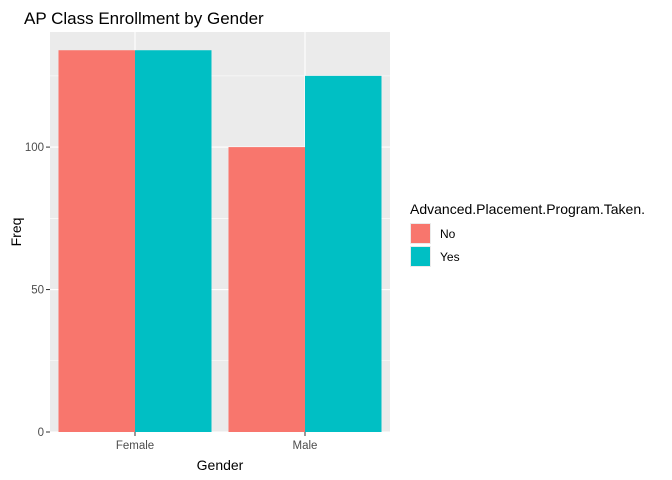 The height and width of the screenshot is (480, 672). Describe the element at coordinates (527, 234) in the screenshot. I see `legend: Advanced.Placement.Program.Taken. No Yes` at that location.